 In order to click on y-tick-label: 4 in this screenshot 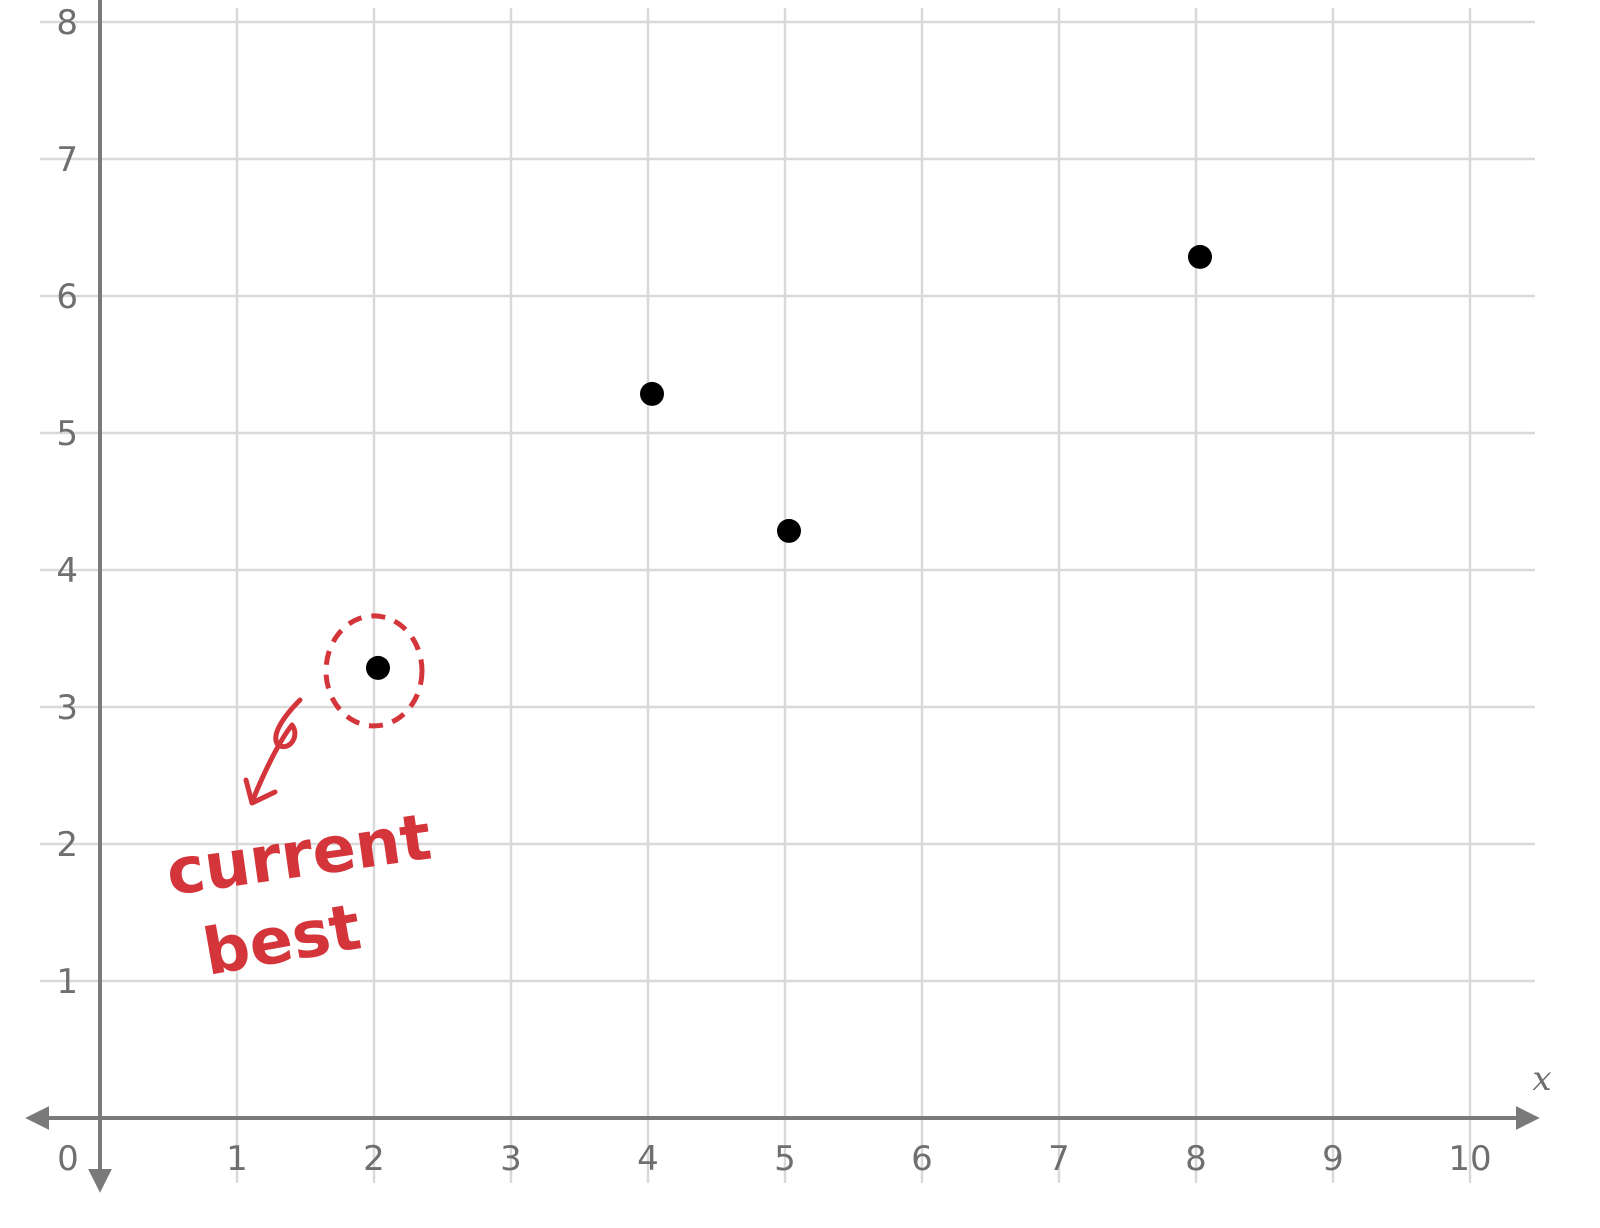, I will do `click(67, 571)`.